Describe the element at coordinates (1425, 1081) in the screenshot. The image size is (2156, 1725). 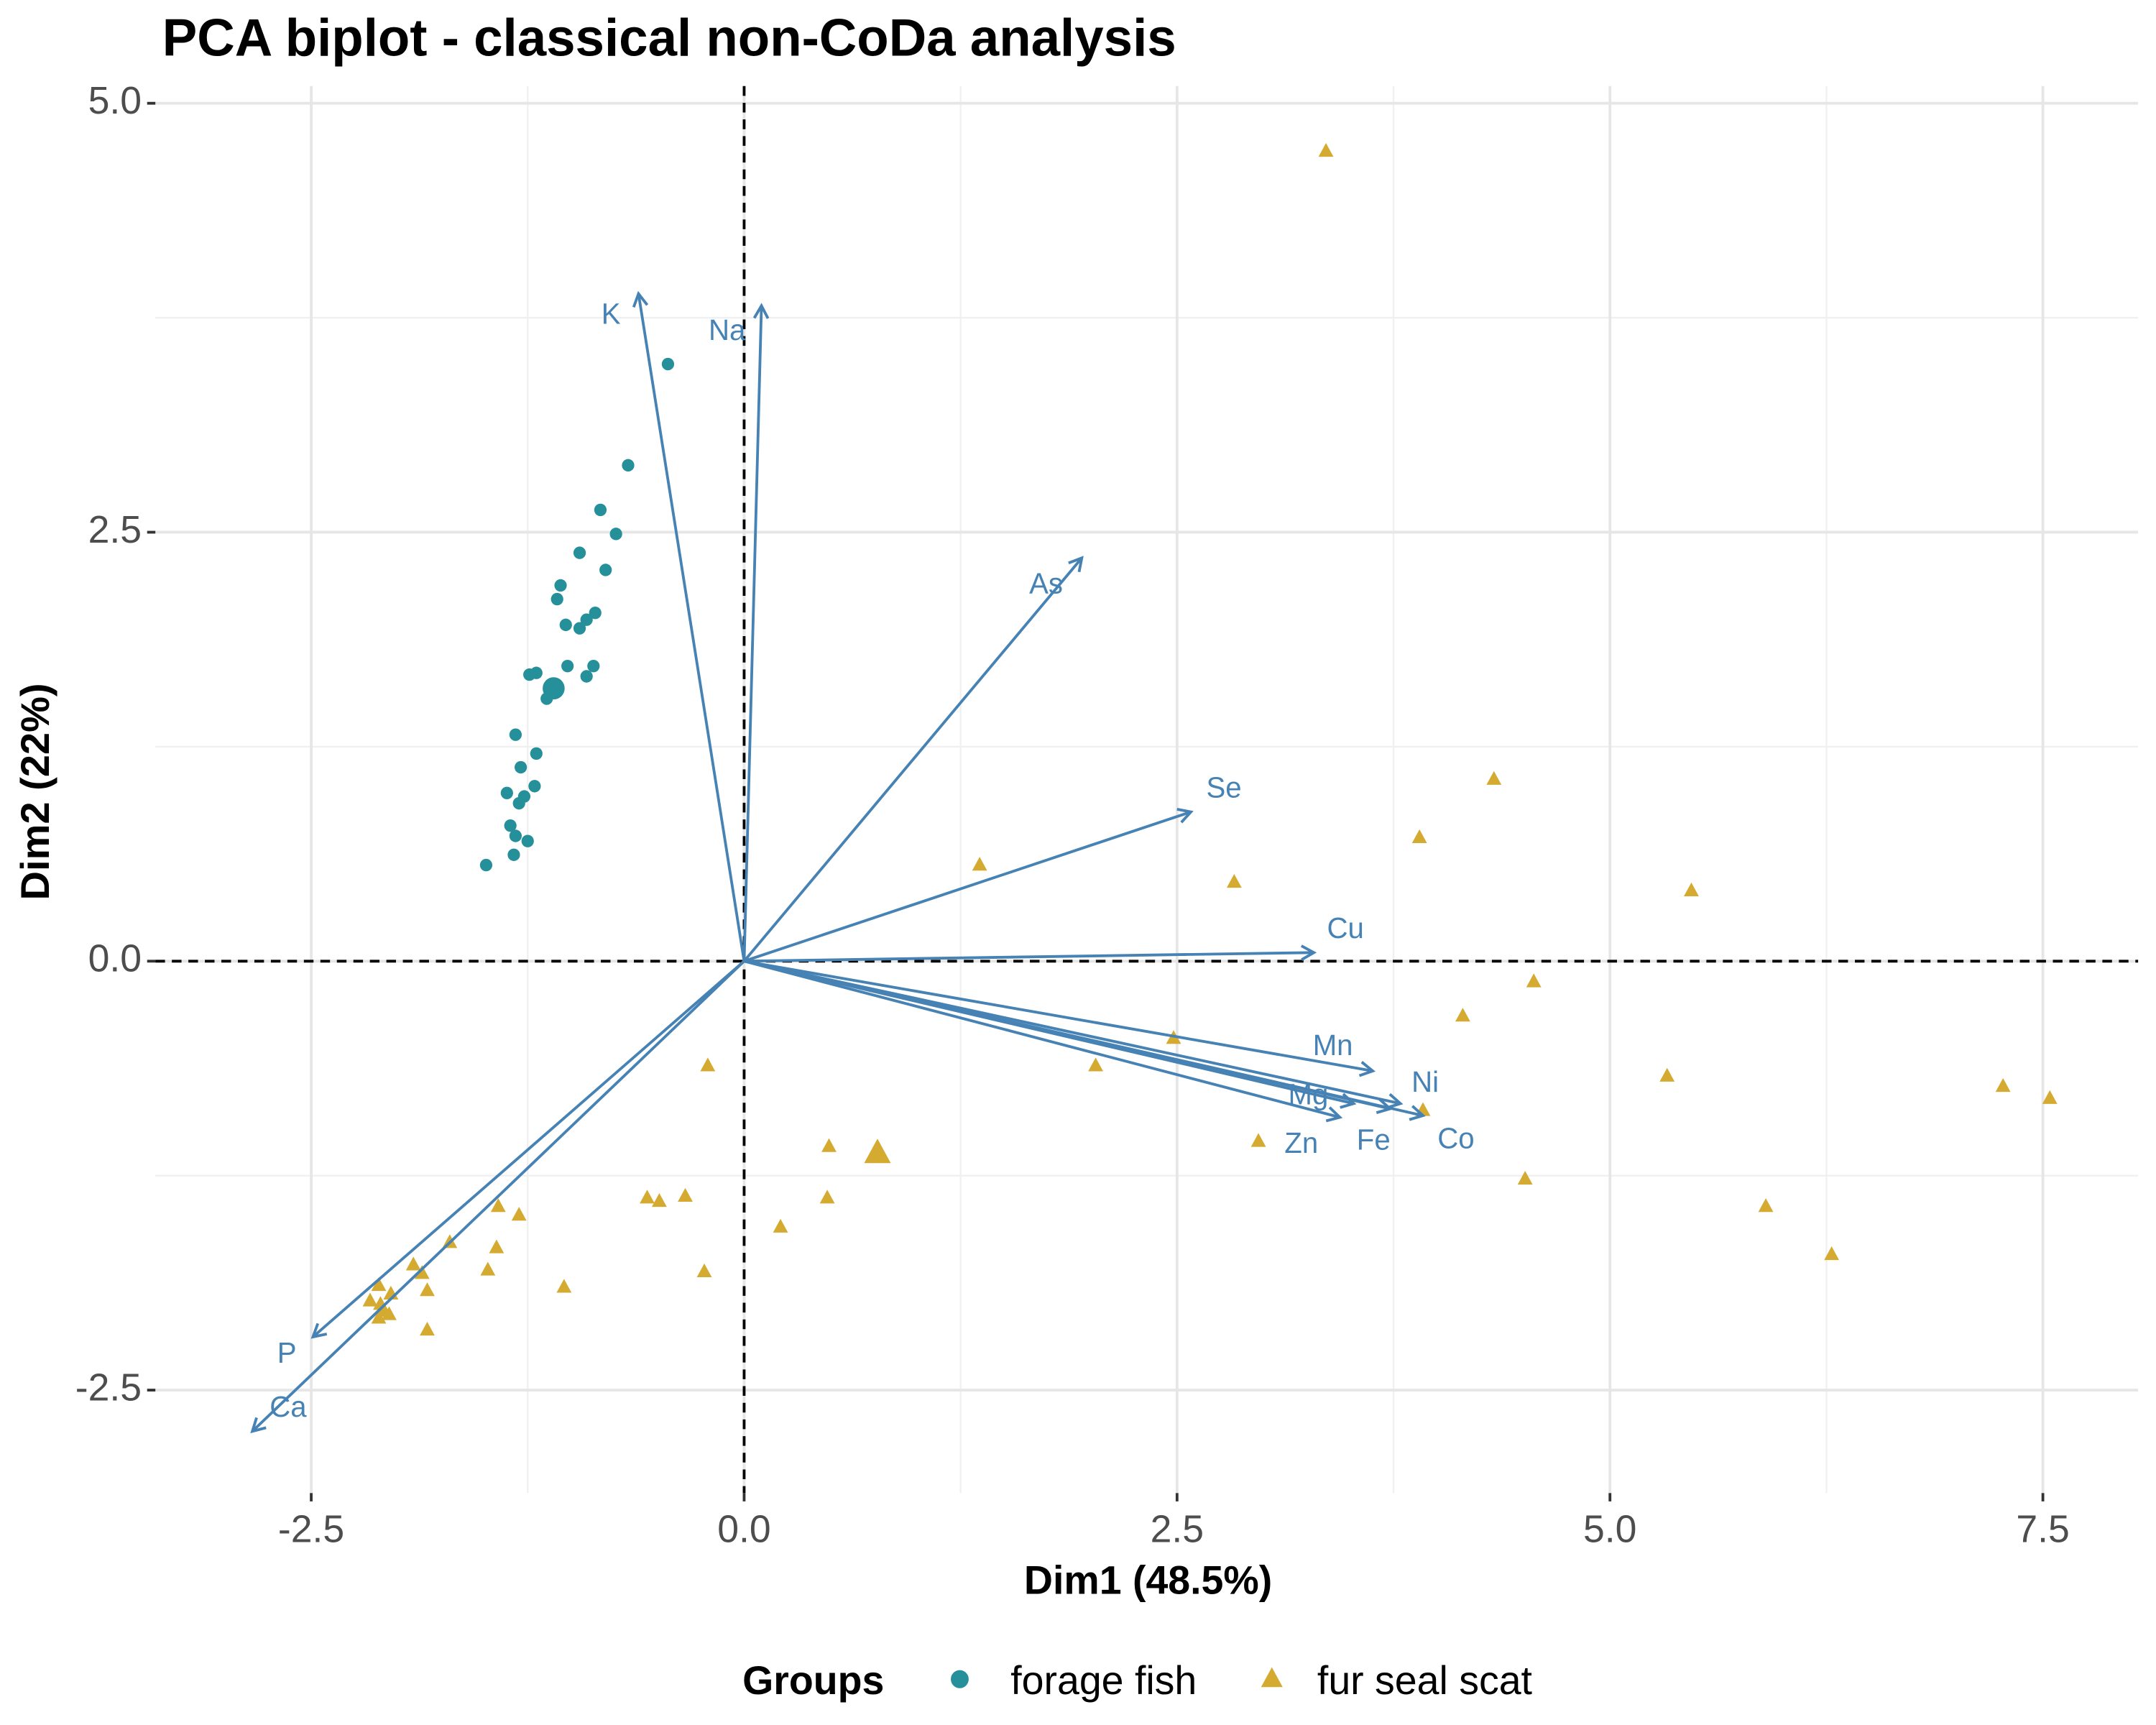
I see `vector-label: Ni` at that location.